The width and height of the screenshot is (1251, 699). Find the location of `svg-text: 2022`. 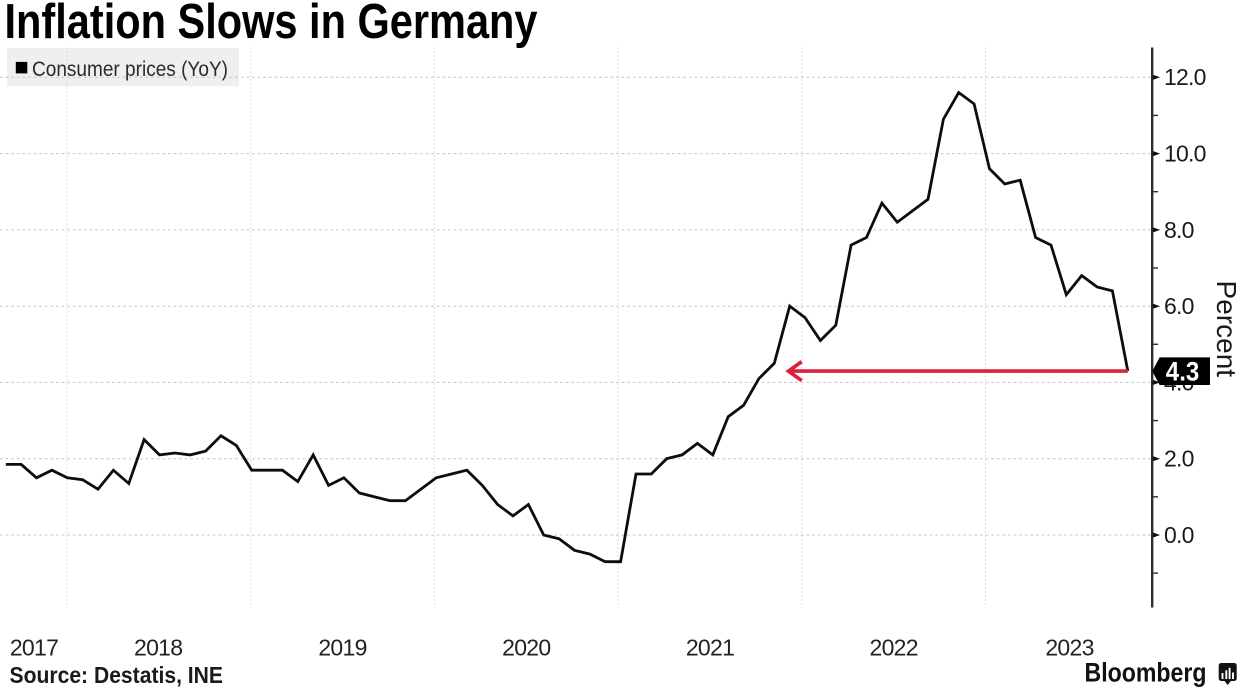

svg-text: 2022 is located at coordinates (894, 648).